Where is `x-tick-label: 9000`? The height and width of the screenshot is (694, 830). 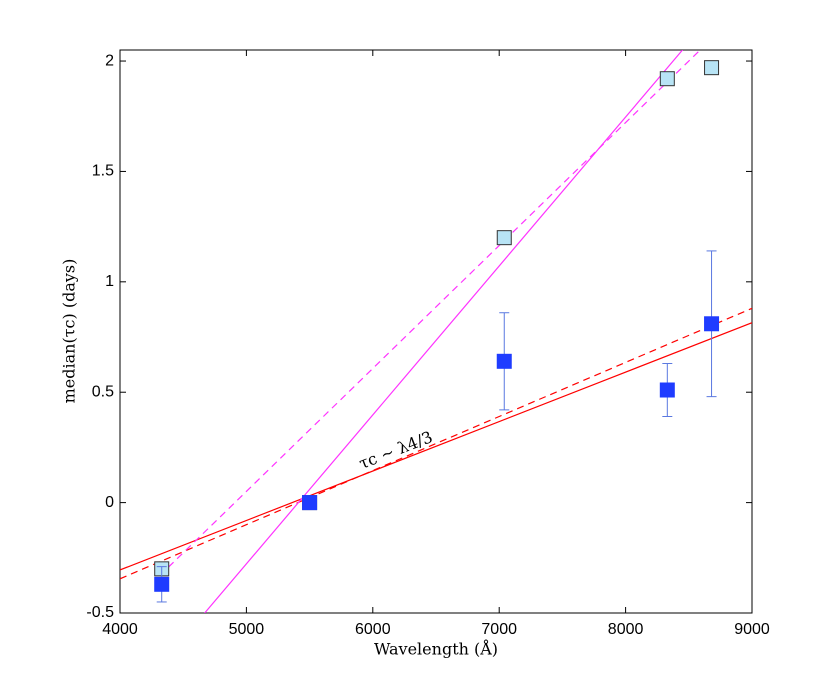
x-tick-label: 9000 is located at coordinates (752, 629).